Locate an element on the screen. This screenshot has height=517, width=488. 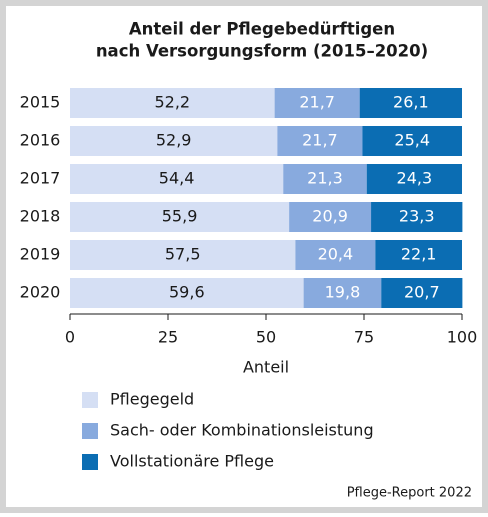
chart-title: nach Versorgungsform (2015–2020) is located at coordinates (262, 51).